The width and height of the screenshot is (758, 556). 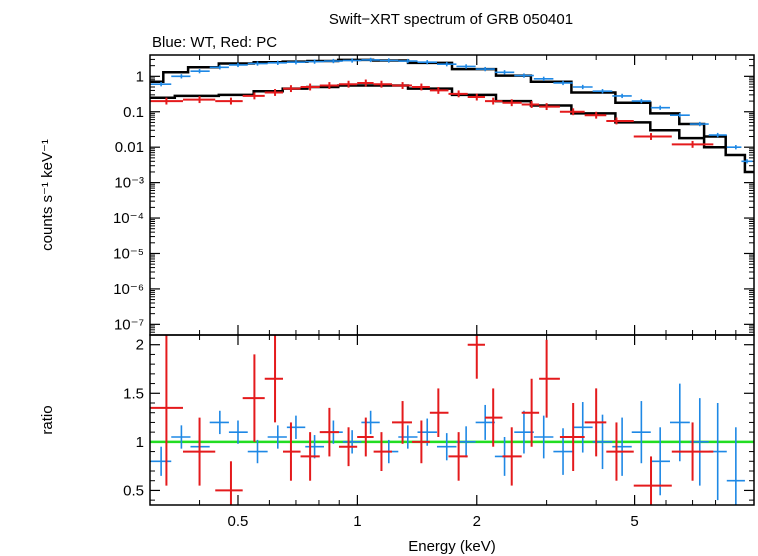 What do you see at coordinates (451, 19) in the screenshot?
I see `chart-title: Swift−XRT spectrum of GRB 050401` at bounding box center [451, 19].